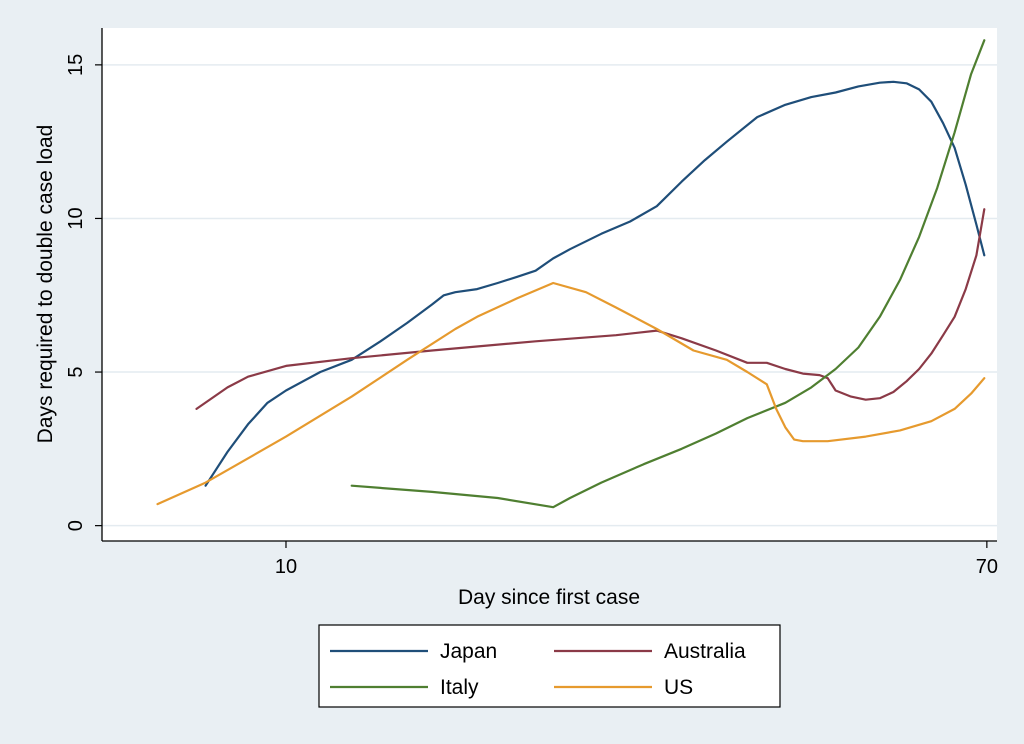 The width and height of the screenshot is (1024, 744). What do you see at coordinates (549, 597) in the screenshot?
I see `x-axis-title: Day since first case` at bounding box center [549, 597].